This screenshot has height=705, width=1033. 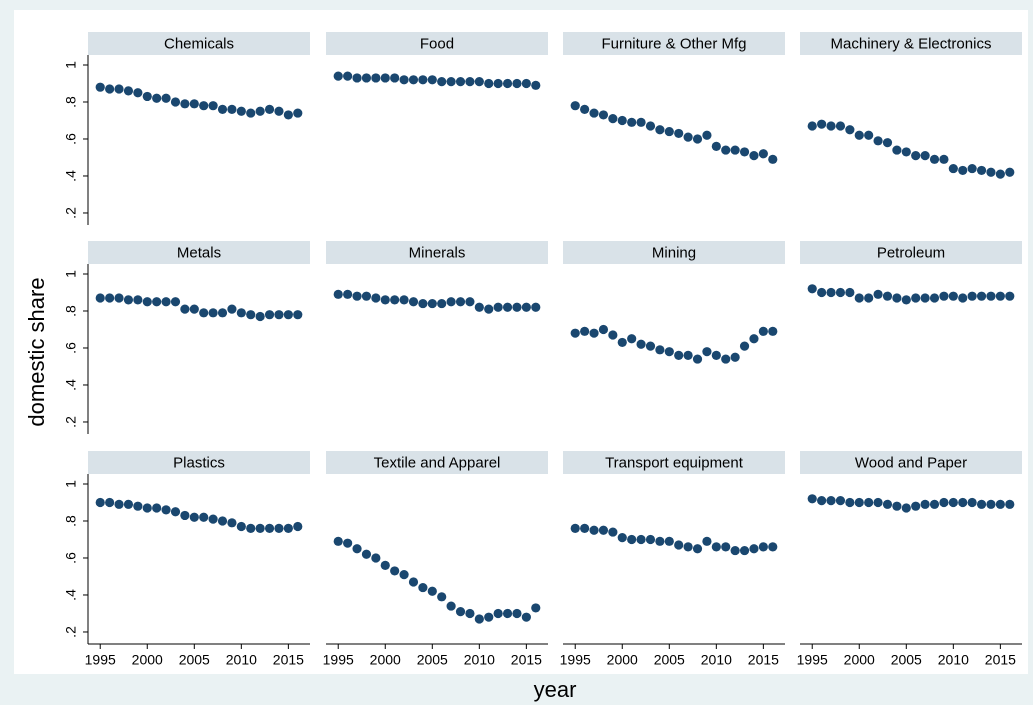 I want to click on panel-title: Chemicals, so click(x=199, y=43).